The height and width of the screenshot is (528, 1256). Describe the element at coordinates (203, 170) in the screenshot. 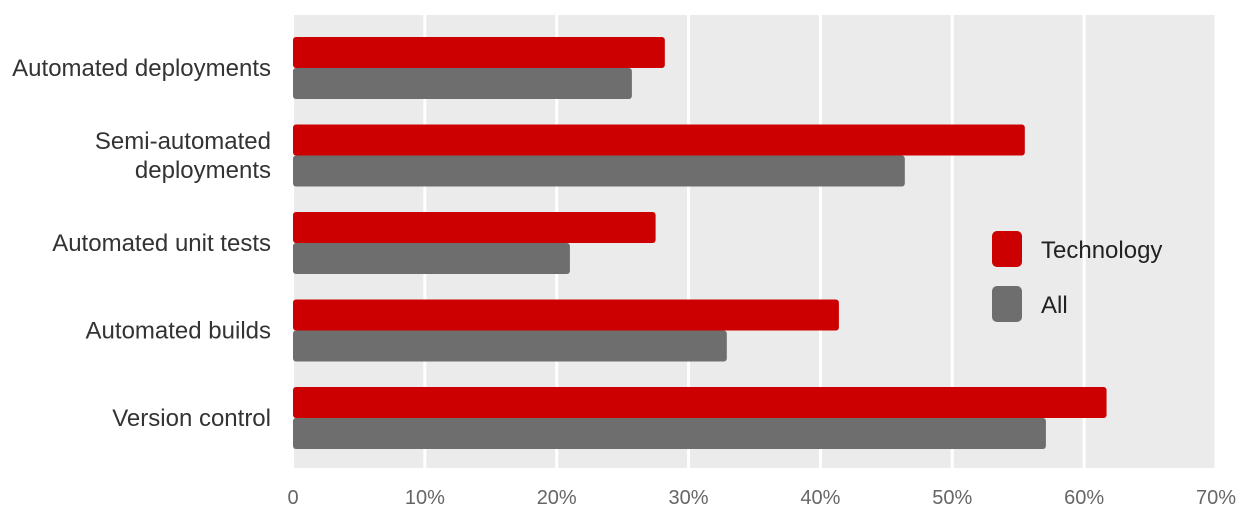

I see `category-label: deployments` at that location.